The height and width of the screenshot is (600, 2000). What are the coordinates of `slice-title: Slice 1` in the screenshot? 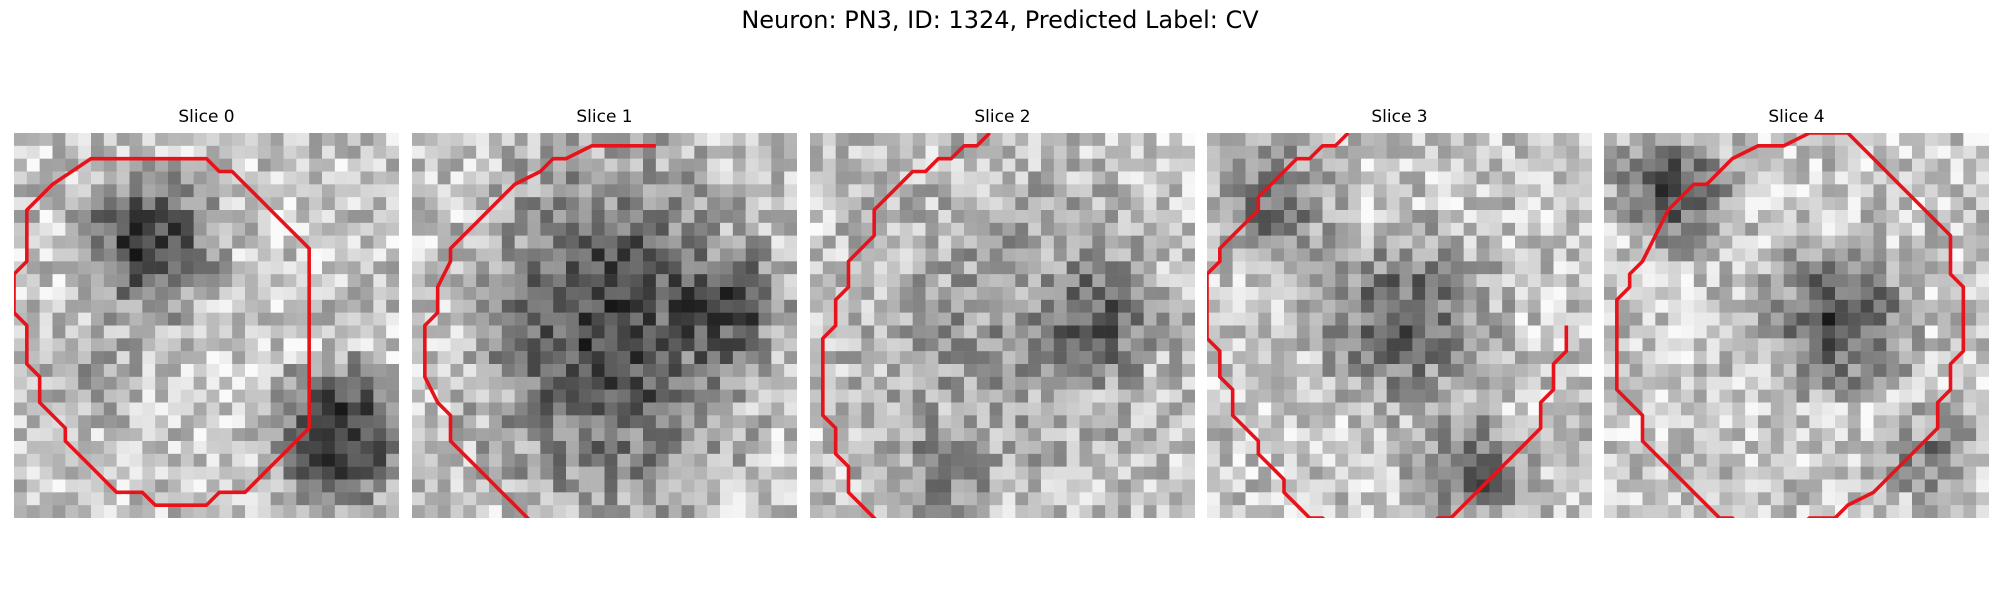 It's located at (604, 117).